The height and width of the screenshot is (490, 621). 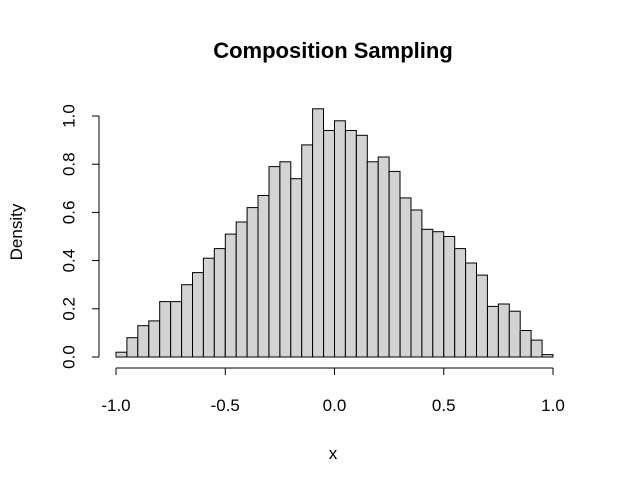 I want to click on x-tick-label: 0.0, so click(x=335, y=405).